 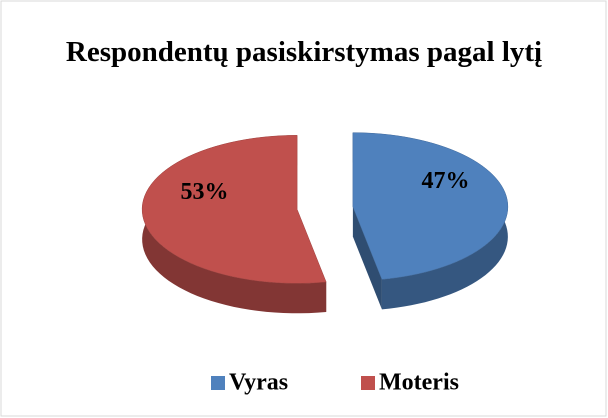 What do you see at coordinates (205, 192) in the screenshot?
I see `data-label: 53%` at bounding box center [205, 192].